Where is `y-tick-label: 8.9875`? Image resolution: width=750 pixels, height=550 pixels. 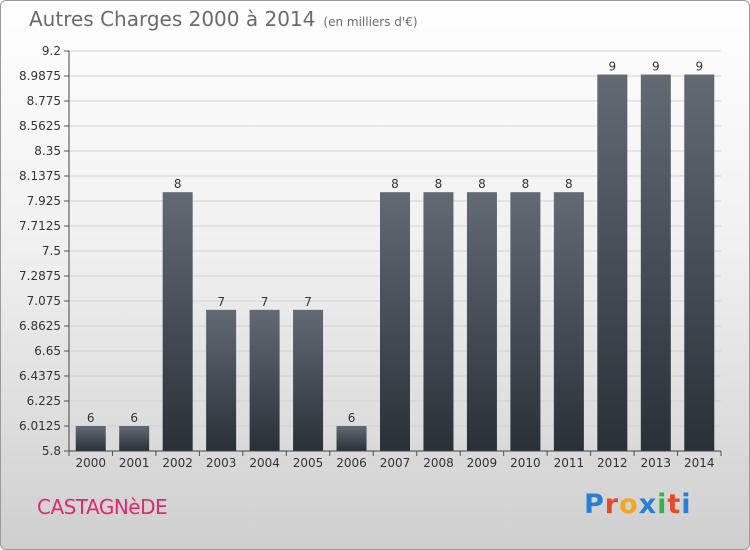 y-tick-label: 8.9875 is located at coordinates (40, 76).